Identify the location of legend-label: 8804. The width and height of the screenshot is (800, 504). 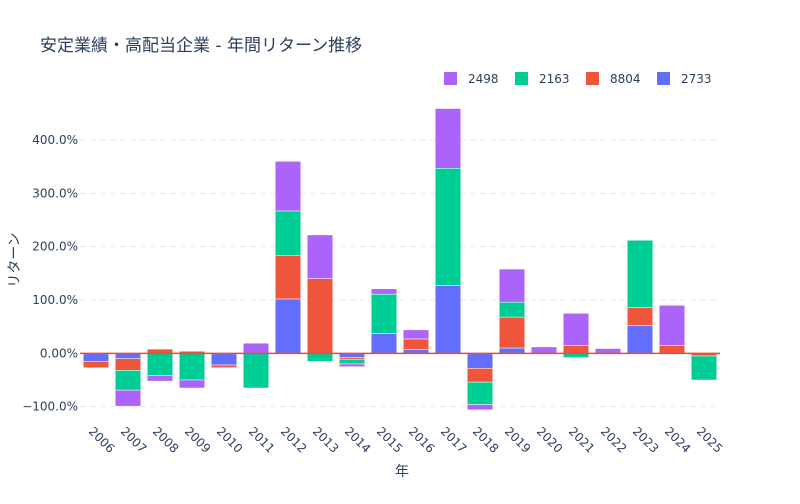
(625, 79).